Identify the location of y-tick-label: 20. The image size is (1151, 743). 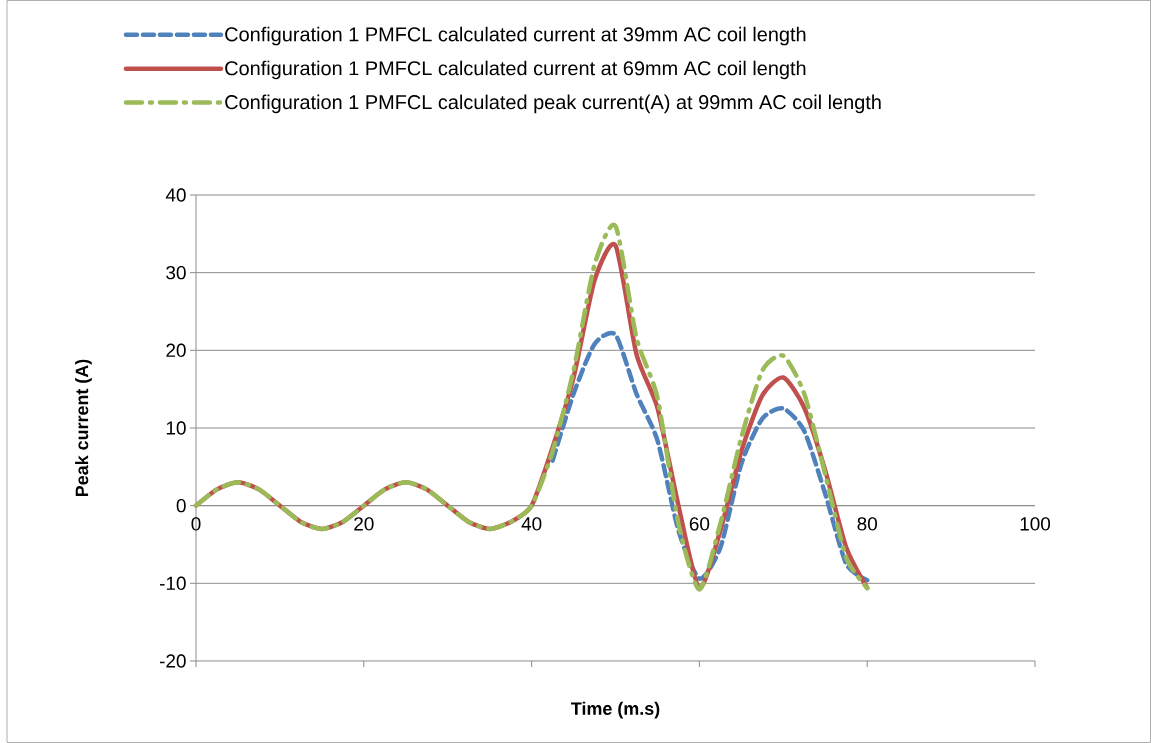
(176, 350).